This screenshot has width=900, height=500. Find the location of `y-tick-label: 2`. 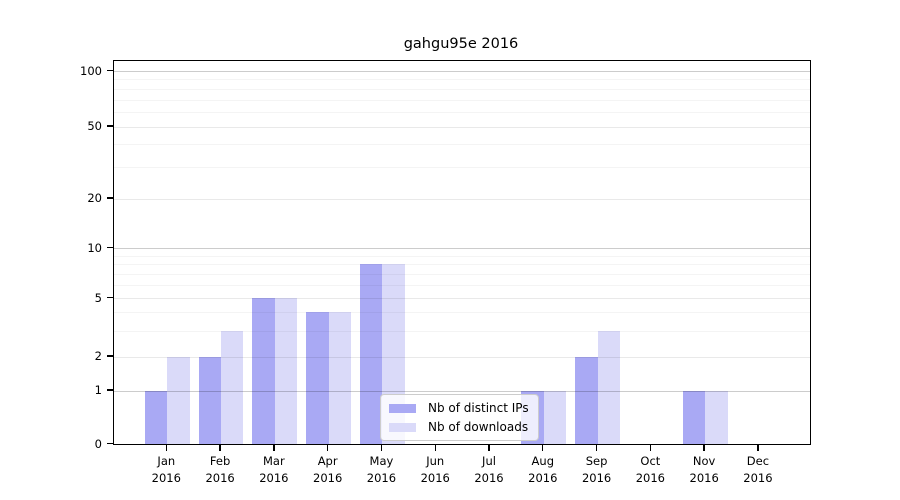

y-tick-label: 2 is located at coordinates (98, 356).